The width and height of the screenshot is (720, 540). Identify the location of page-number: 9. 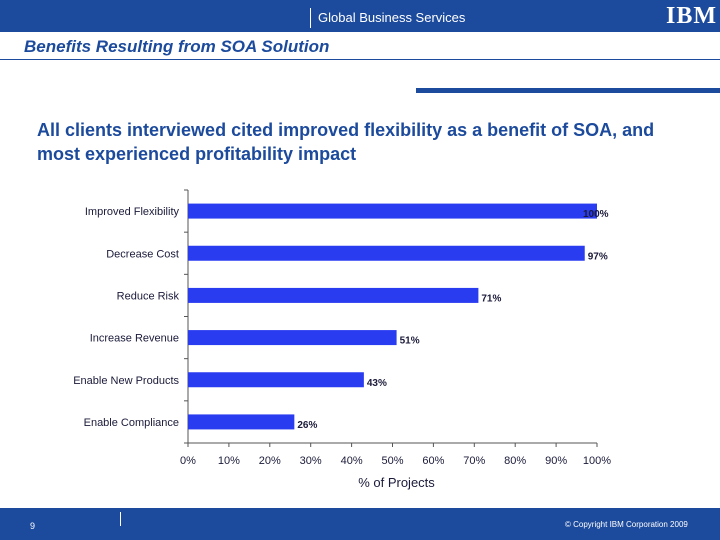
(32, 526).